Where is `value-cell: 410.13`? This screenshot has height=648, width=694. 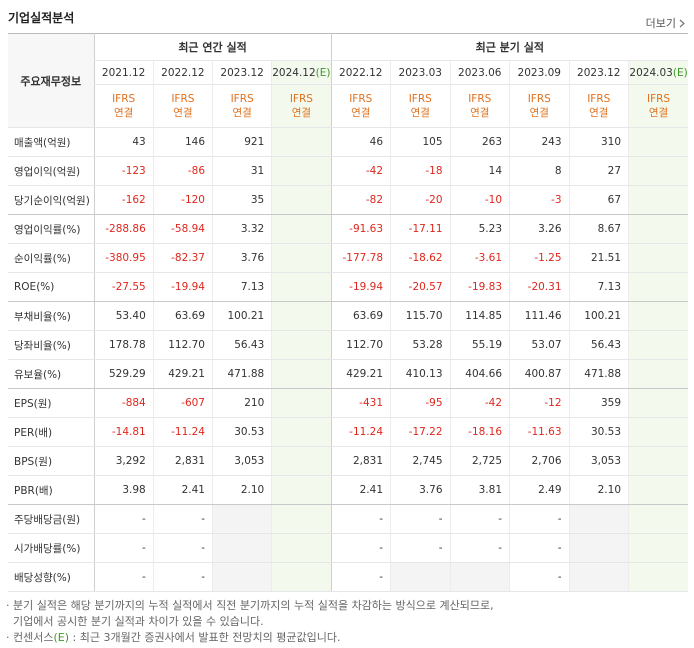 value-cell: 410.13 is located at coordinates (420, 374).